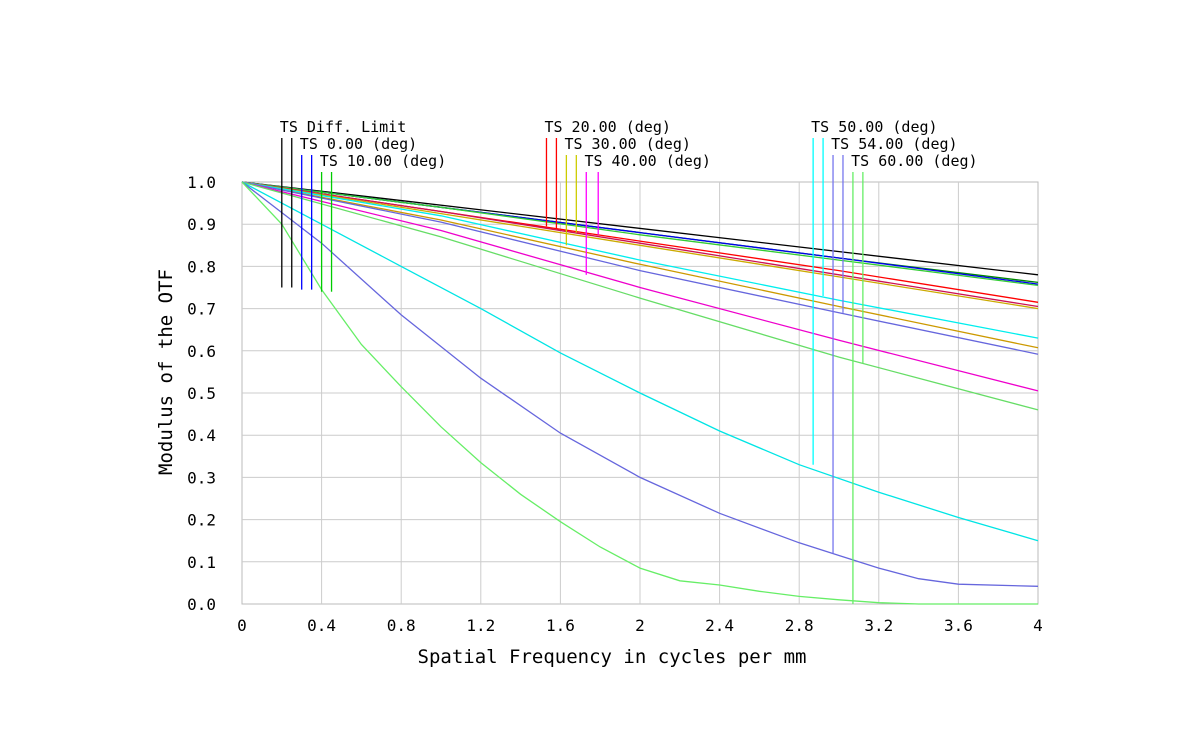  What do you see at coordinates (358, 144) in the screenshot?
I see `legend-label: TS 0.00 (deg)` at bounding box center [358, 144].